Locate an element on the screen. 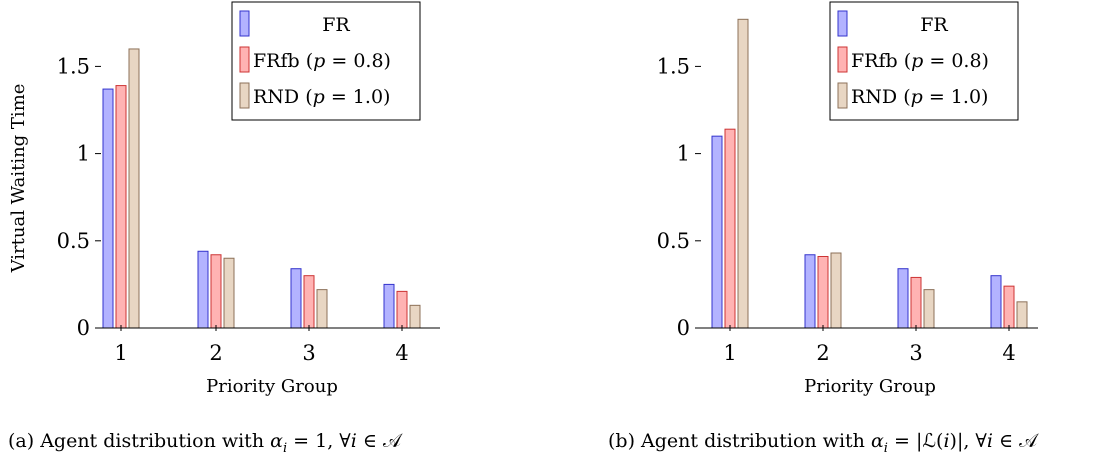 Image resolution: width=1117 pixels, height=454 pixels. legend-a: FR FRfb (p = 0.8) RND (p = 1.0) is located at coordinates (326, 61).